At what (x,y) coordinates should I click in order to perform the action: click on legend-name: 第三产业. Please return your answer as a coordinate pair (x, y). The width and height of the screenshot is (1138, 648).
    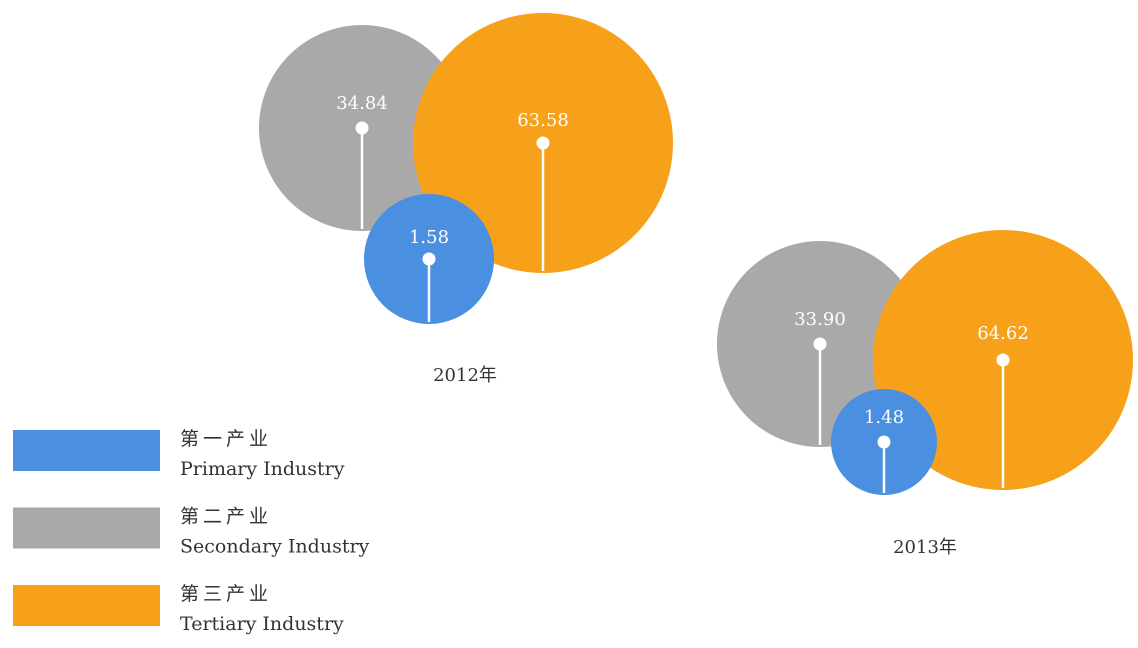
    Looking at the image, I should click on (226, 594).